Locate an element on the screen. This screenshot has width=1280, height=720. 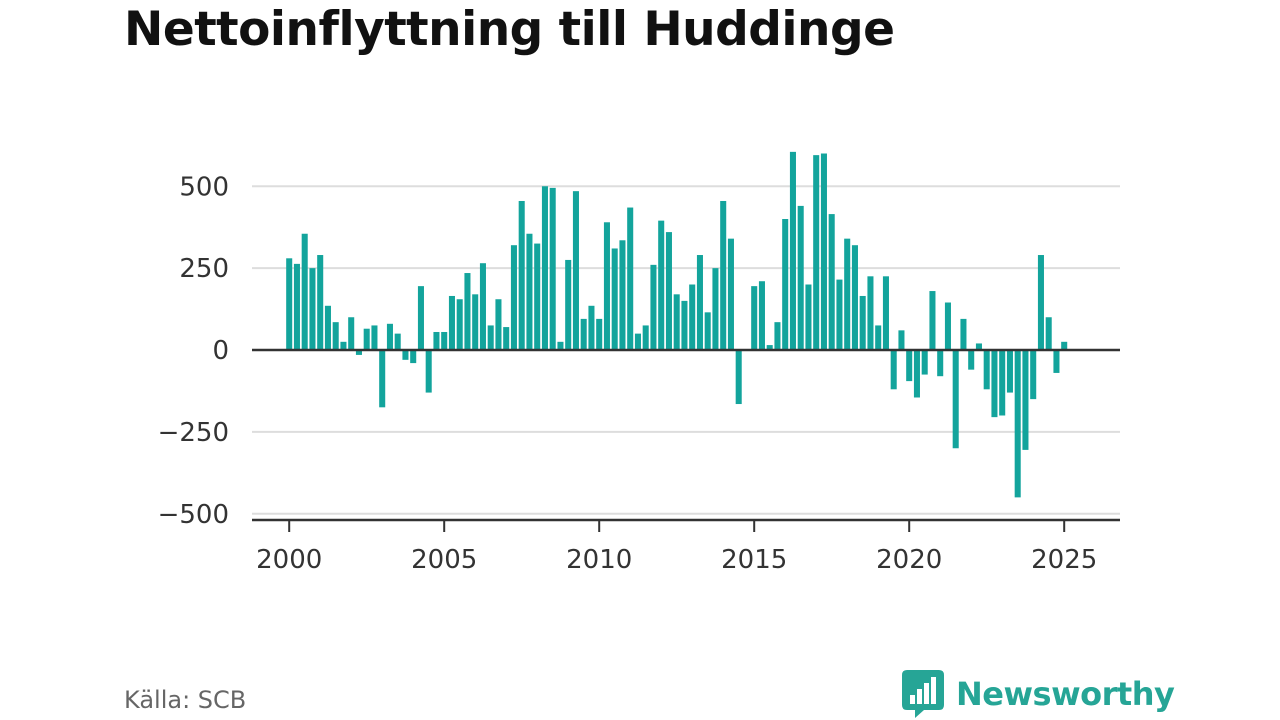
x-tick-label: 2020 is located at coordinates (909, 560).